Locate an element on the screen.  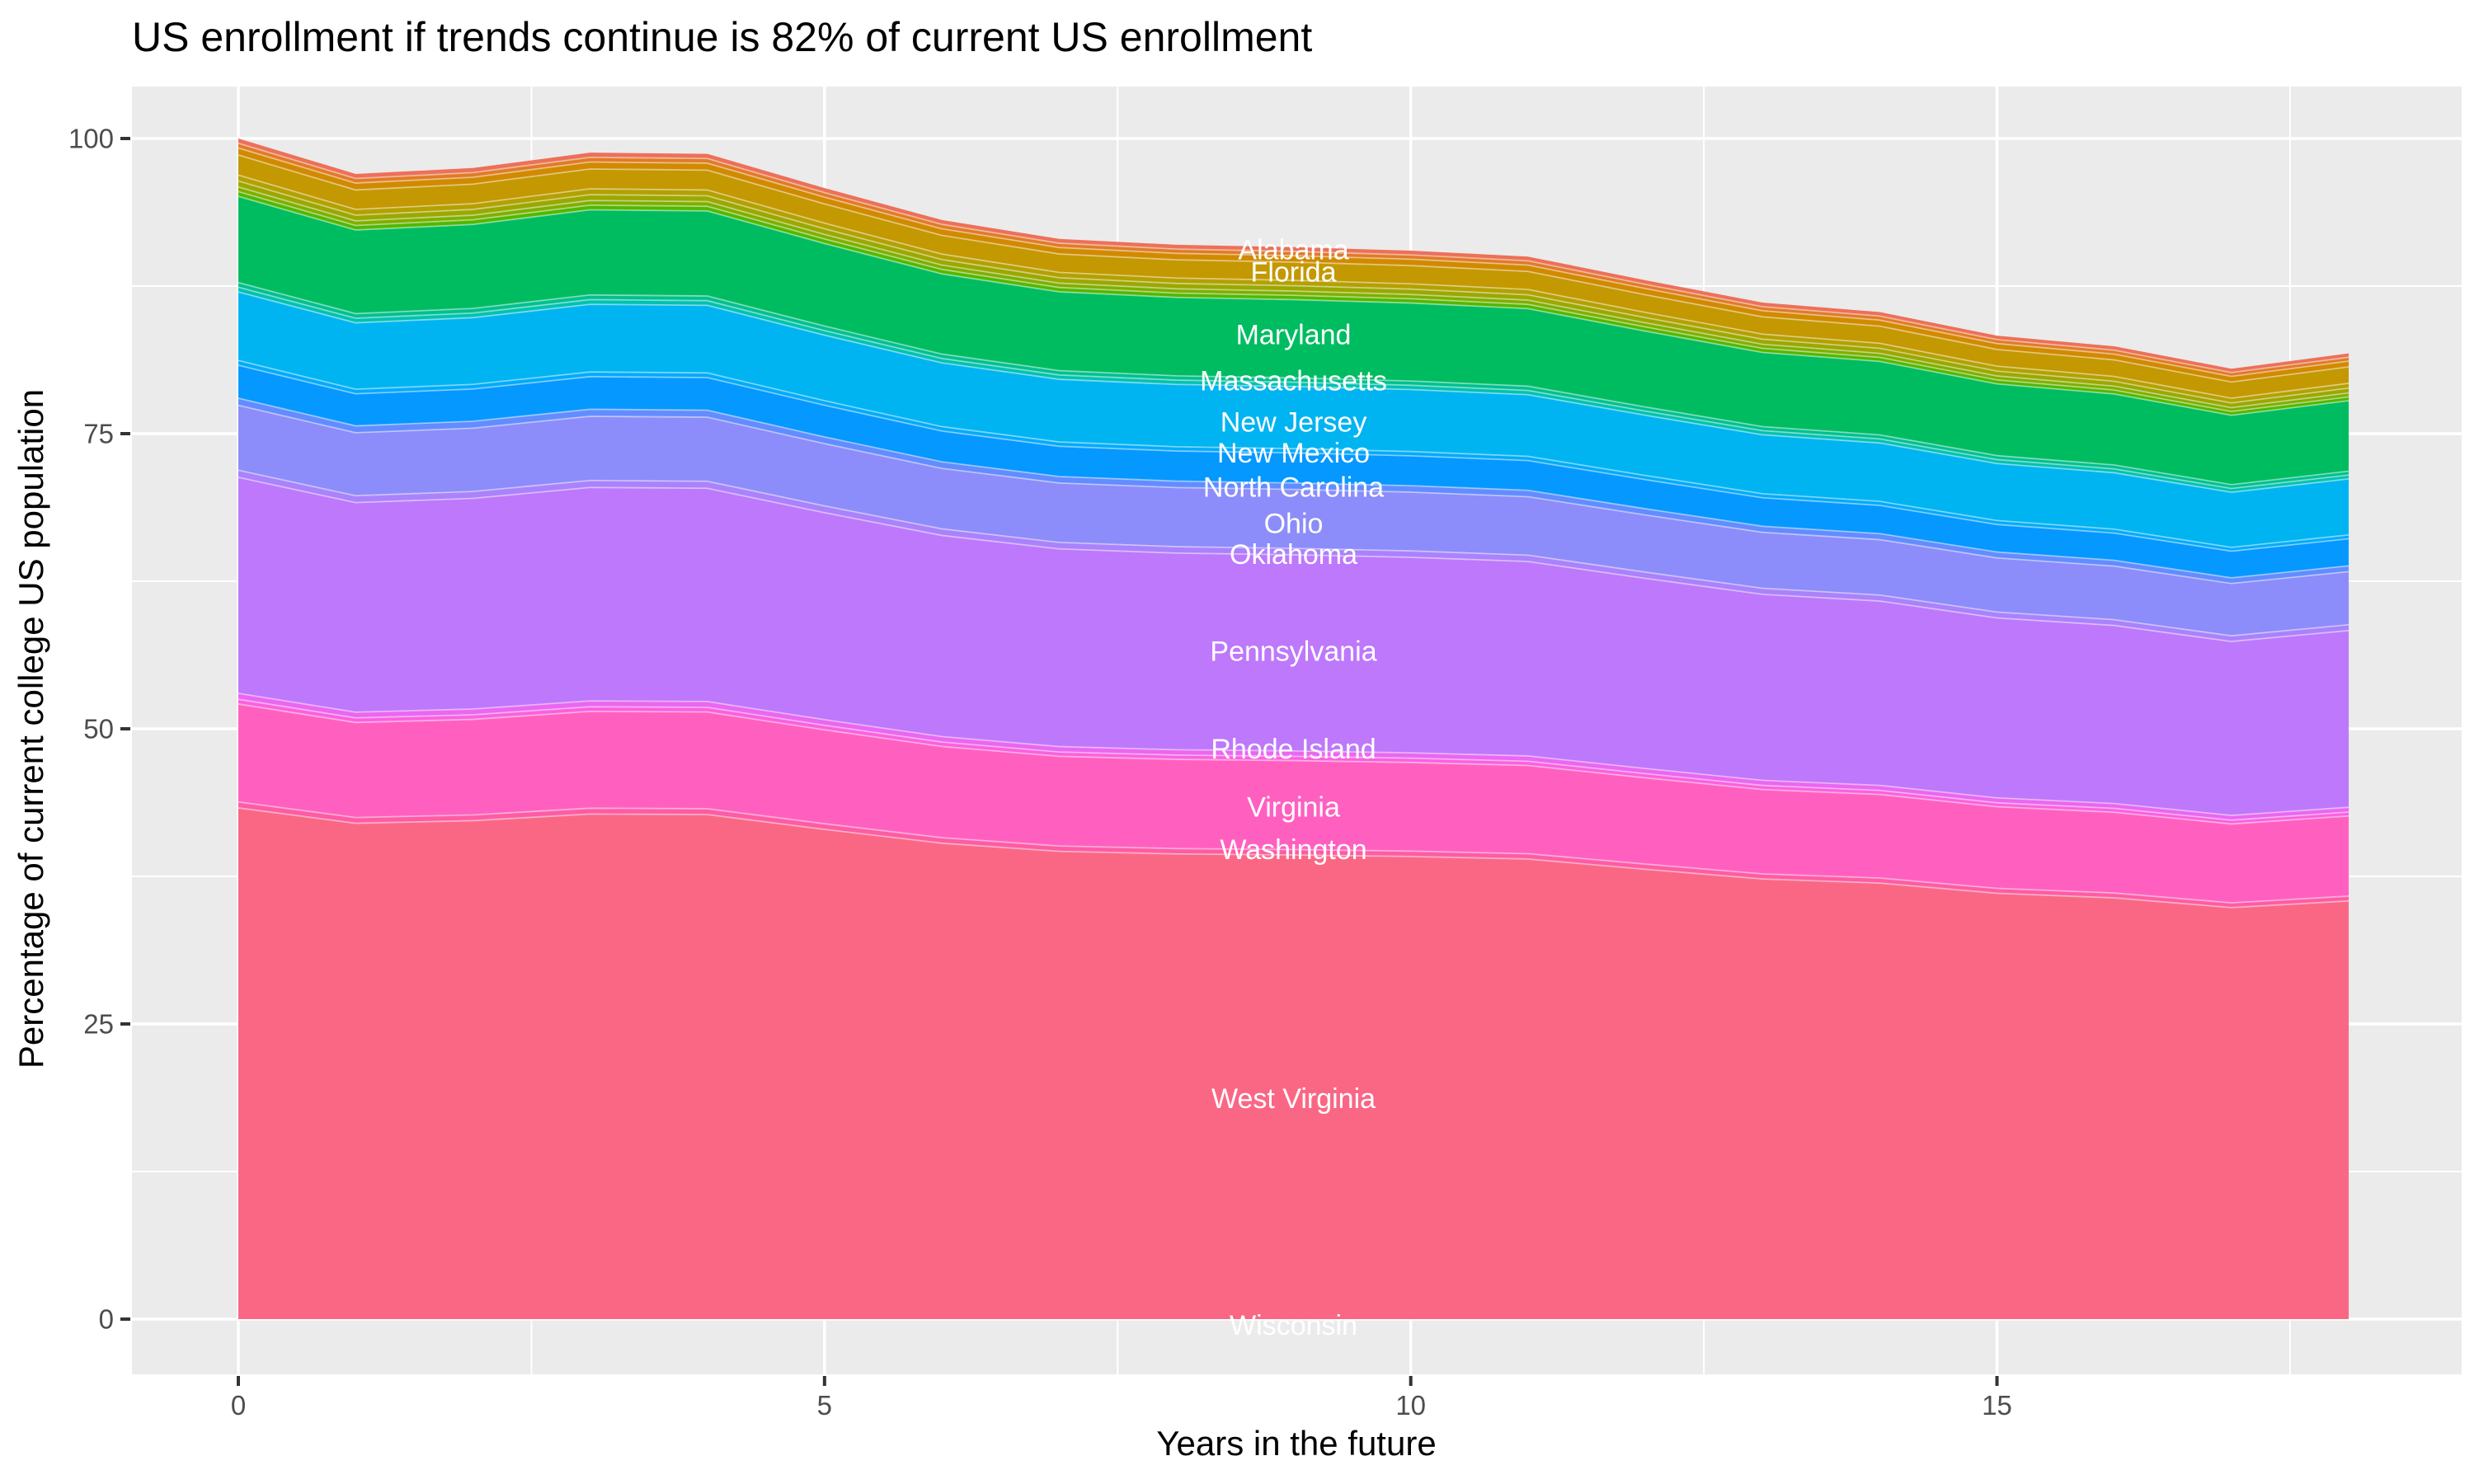
x-tick-label: 15 is located at coordinates (1997, 1405).